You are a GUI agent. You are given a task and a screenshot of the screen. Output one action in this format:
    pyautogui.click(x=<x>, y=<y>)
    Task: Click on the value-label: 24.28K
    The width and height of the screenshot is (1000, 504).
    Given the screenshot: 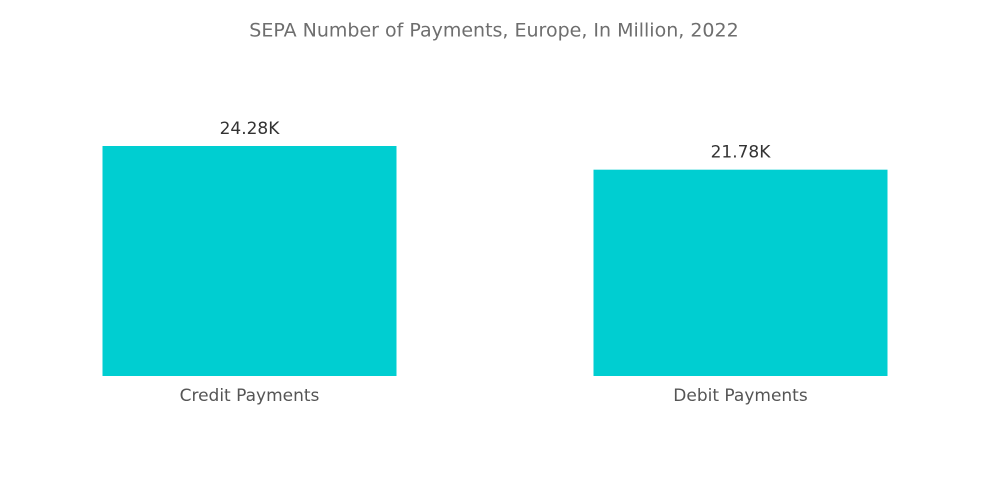 What is the action you would take?
    pyautogui.click(x=250, y=129)
    